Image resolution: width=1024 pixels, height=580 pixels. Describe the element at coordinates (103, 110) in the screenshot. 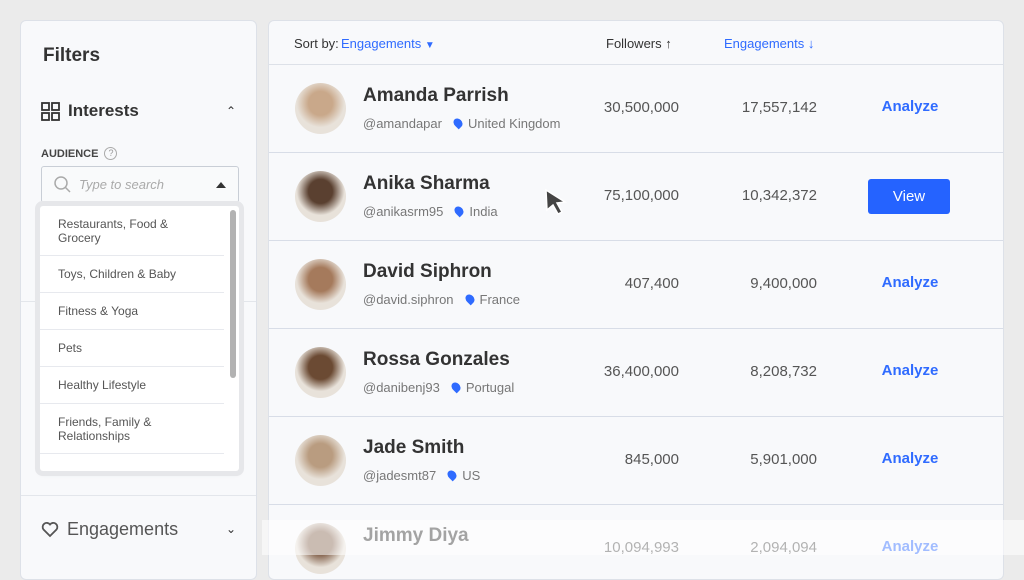

I see `interests-label: Interests` at that location.